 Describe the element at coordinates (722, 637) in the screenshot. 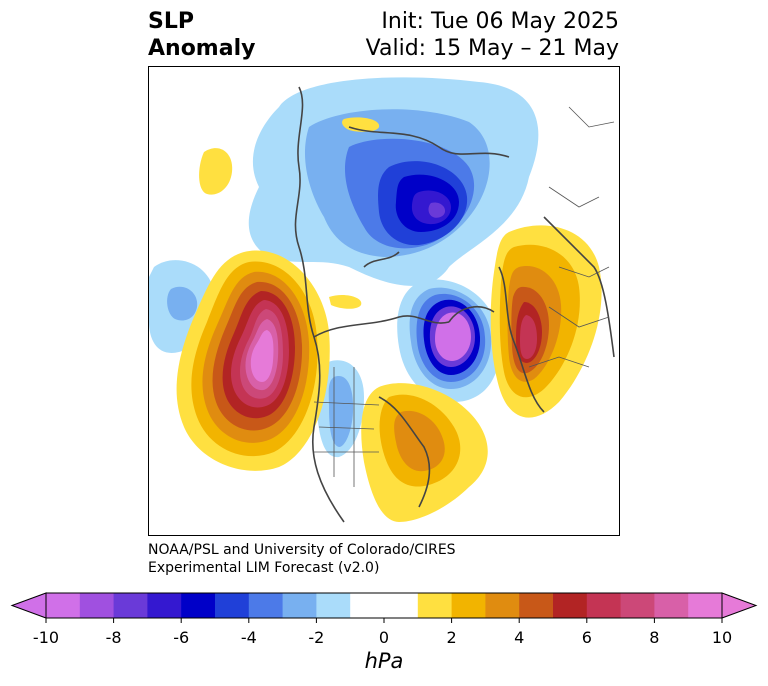

I see `colorbar-tick-label: 10` at that location.